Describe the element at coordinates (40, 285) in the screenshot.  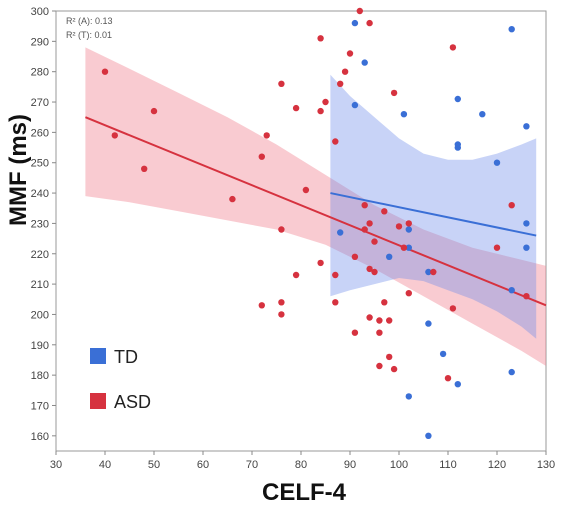
I see `y-tick-label: 210` at that location.